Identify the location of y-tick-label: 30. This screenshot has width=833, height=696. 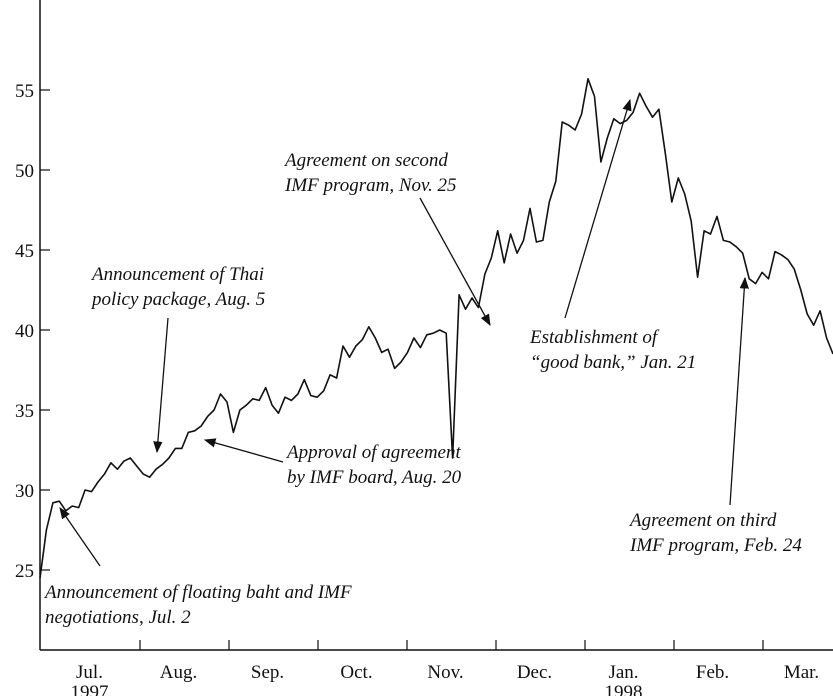
(24, 491).